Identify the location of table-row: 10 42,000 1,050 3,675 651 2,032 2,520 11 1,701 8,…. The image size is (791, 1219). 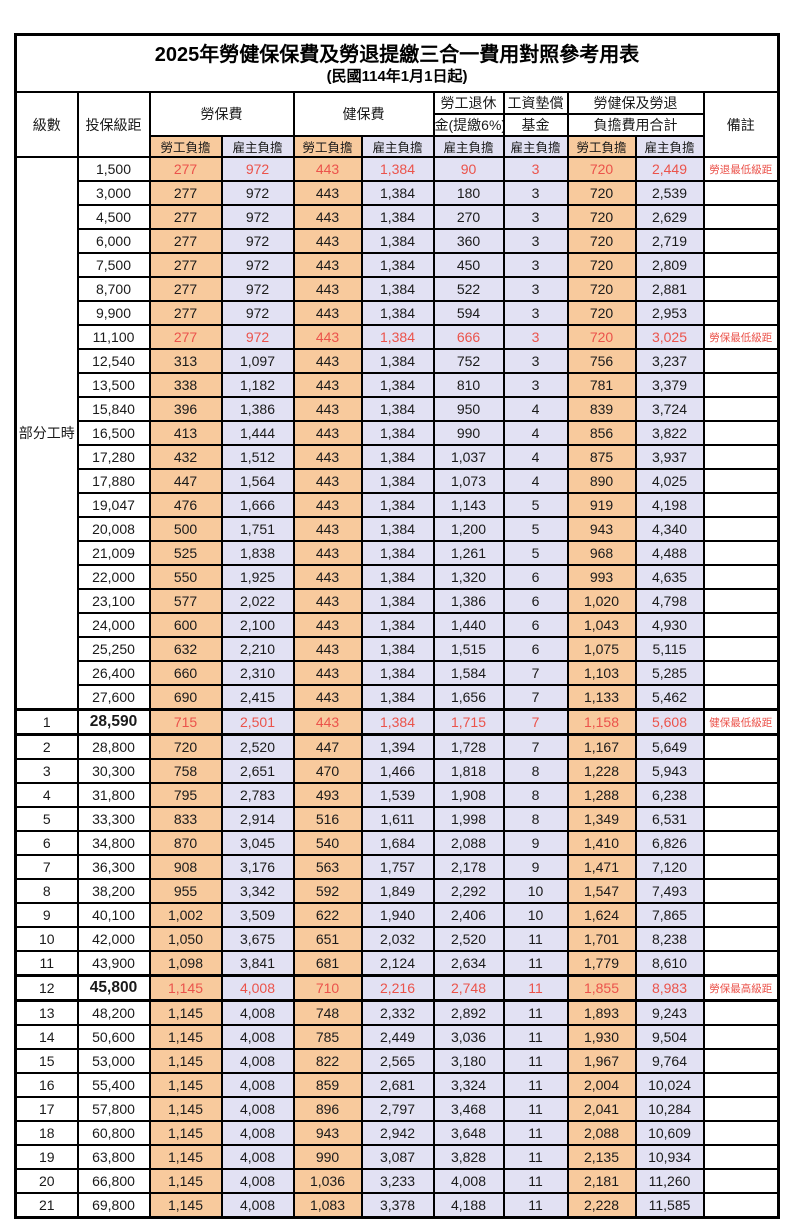
(397, 939).